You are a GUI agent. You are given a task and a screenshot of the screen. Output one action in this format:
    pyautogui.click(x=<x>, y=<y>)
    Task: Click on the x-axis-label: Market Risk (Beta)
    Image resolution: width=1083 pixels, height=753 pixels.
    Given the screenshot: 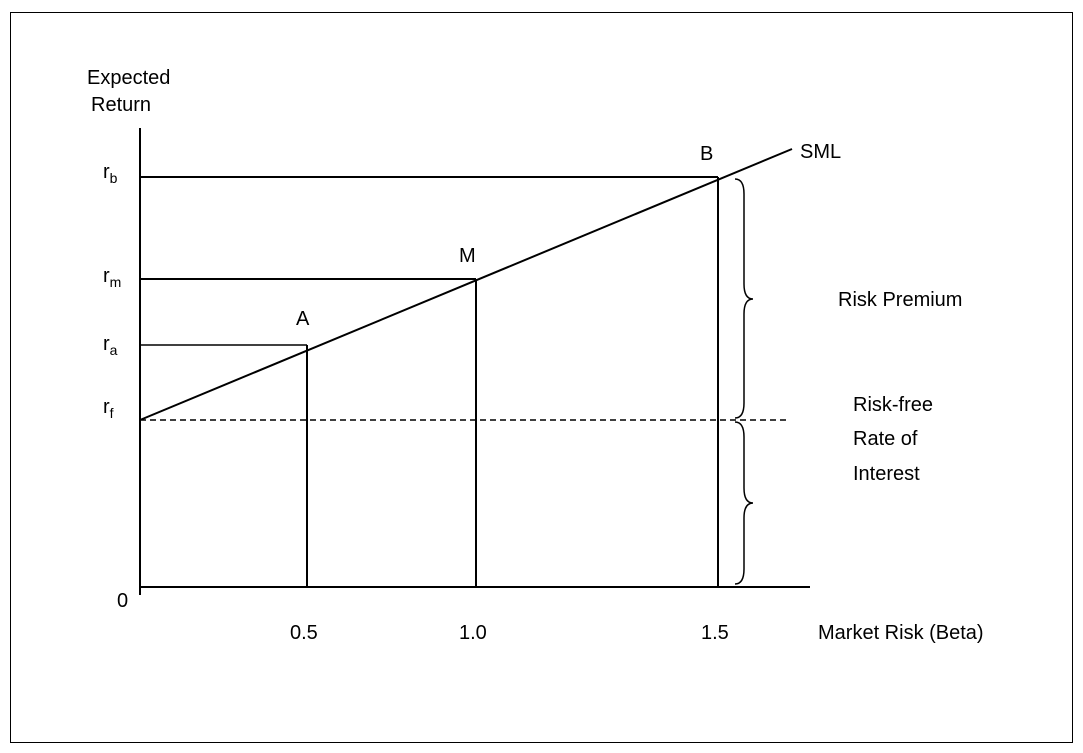 What is the action you would take?
    pyautogui.click(x=901, y=633)
    